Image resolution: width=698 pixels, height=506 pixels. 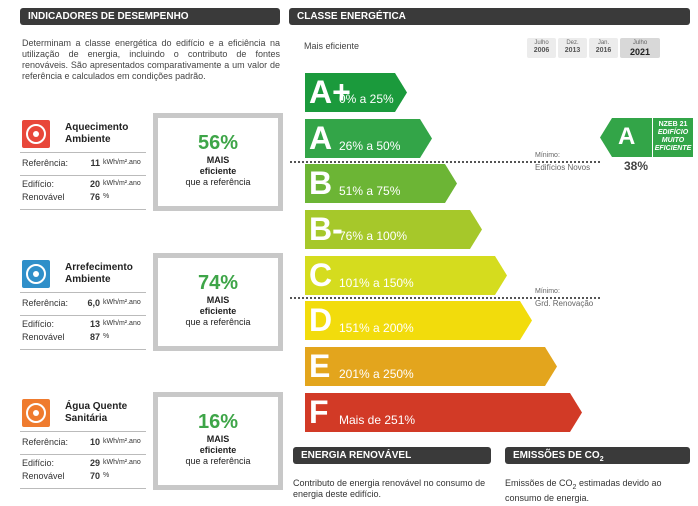 I want to click on class-range: 76% a 100%, so click(x=373, y=236).